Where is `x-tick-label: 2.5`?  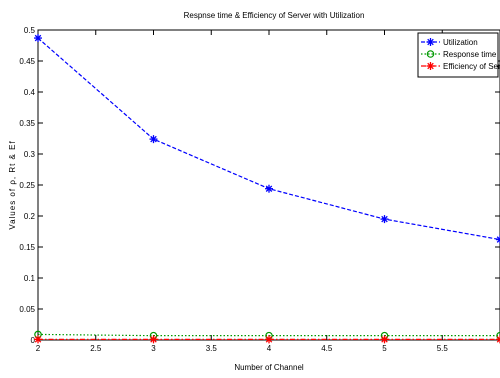 x-tick-label: 2.5 is located at coordinates (96, 348).